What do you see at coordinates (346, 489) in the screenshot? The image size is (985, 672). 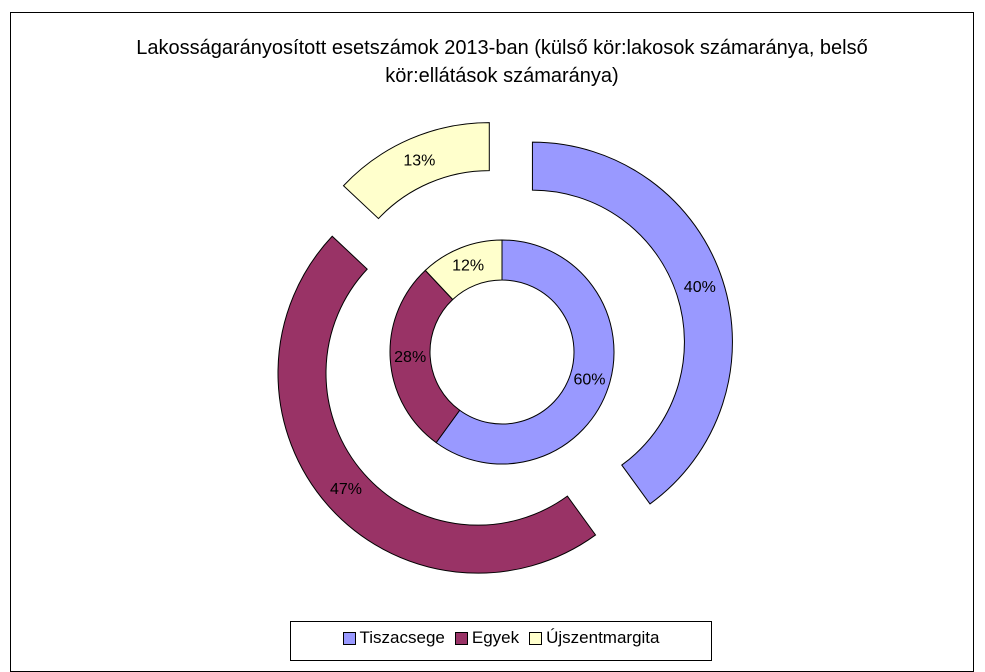 I see `data-label: 47%` at bounding box center [346, 489].